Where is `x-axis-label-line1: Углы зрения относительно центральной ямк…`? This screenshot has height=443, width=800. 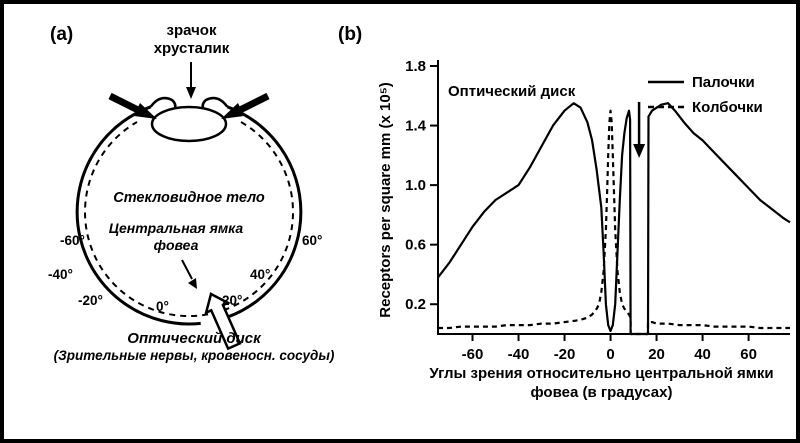
x-axis-label-line1: Углы зрения относительно центральной ямк… is located at coordinates (601, 373).